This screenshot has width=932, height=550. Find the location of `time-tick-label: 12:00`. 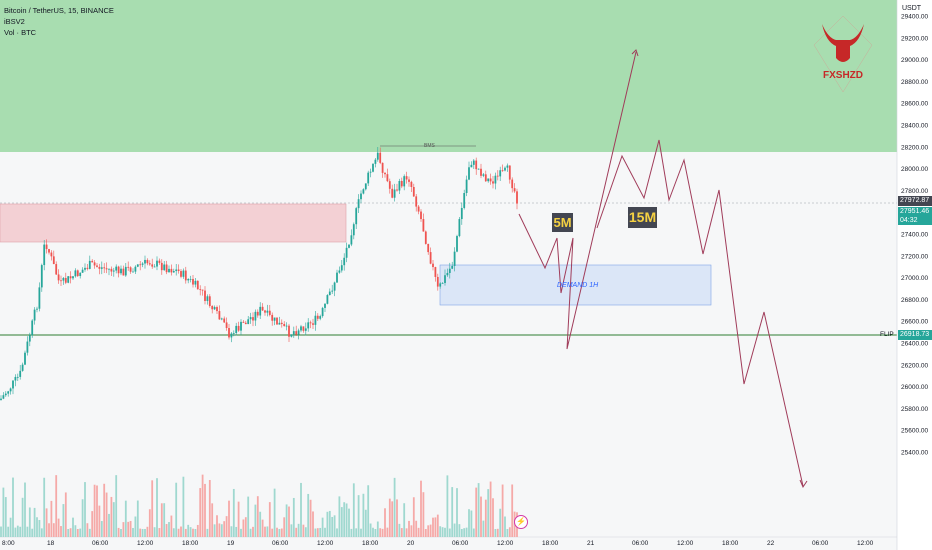

time-tick-label: 12:00 is located at coordinates (505, 543).